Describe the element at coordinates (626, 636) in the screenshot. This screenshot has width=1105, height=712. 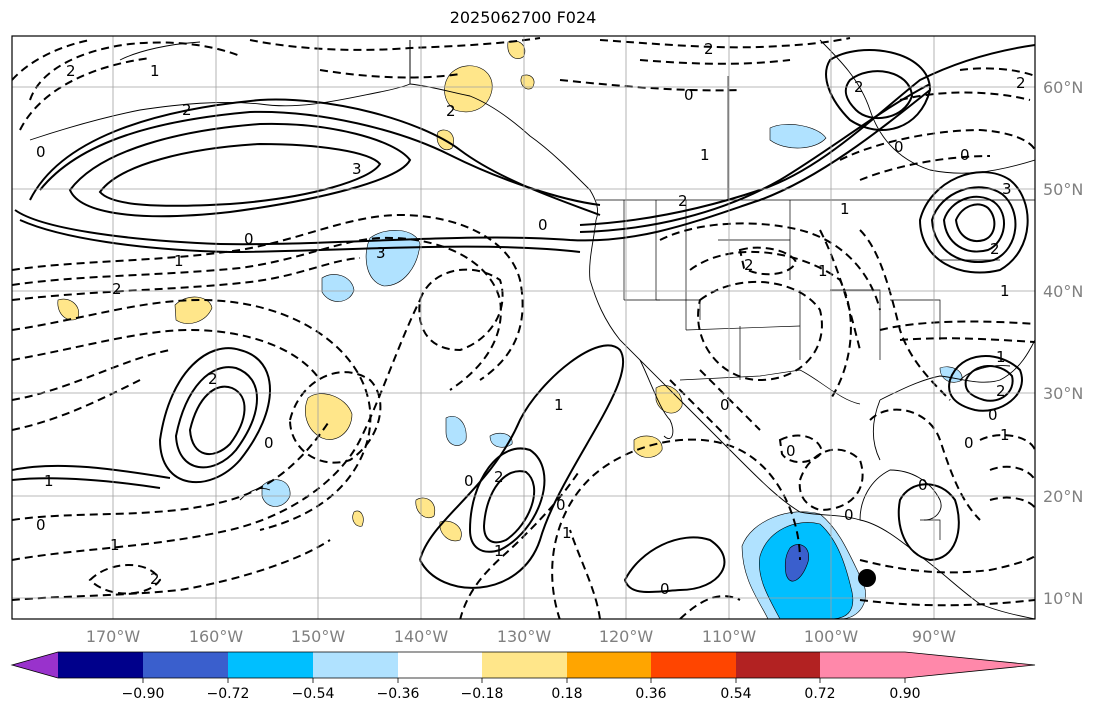
I see `lon-label: 120°W` at that location.